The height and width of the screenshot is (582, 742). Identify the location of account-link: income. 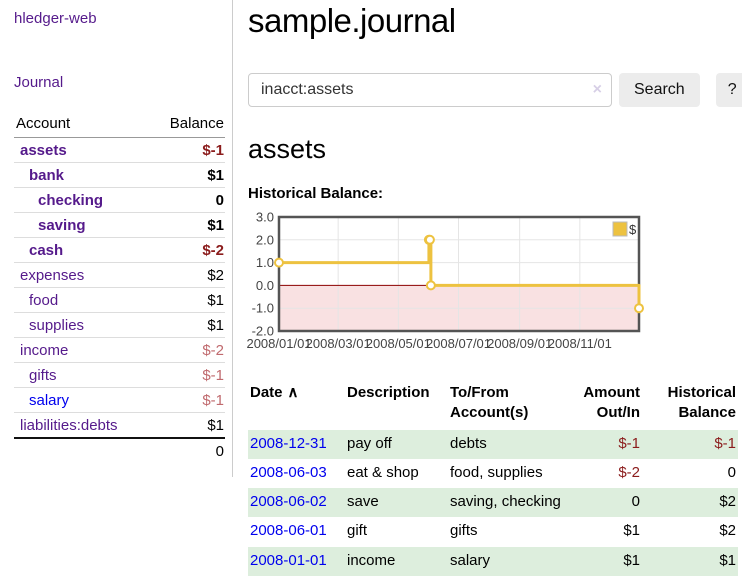
(44, 350).